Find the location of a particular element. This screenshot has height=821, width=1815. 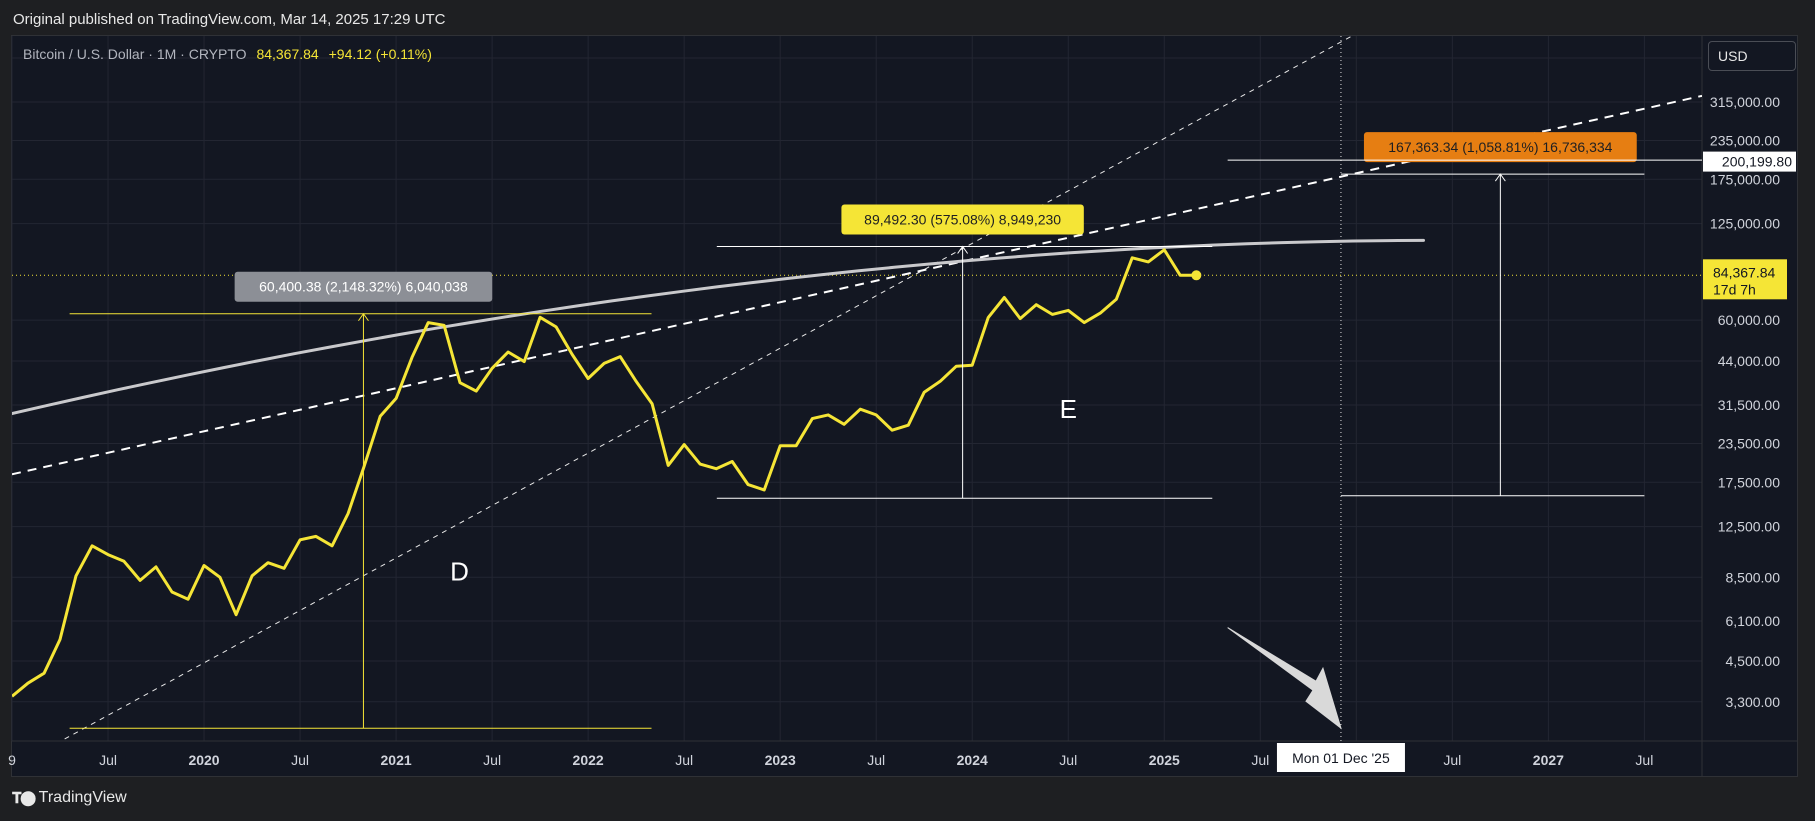

x-tick-label: 2021 is located at coordinates (396, 760).